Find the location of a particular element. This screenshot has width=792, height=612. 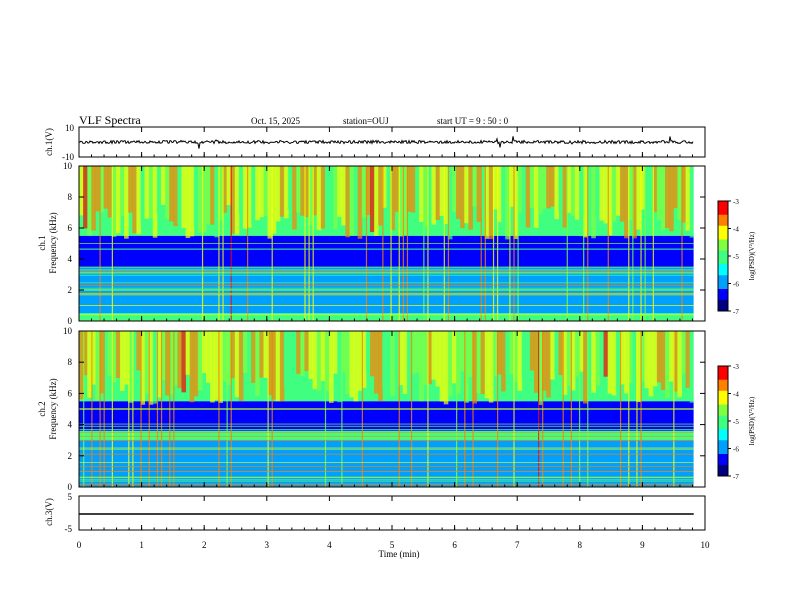

frequency-tick-label: 6 is located at coordinates (70, 393).